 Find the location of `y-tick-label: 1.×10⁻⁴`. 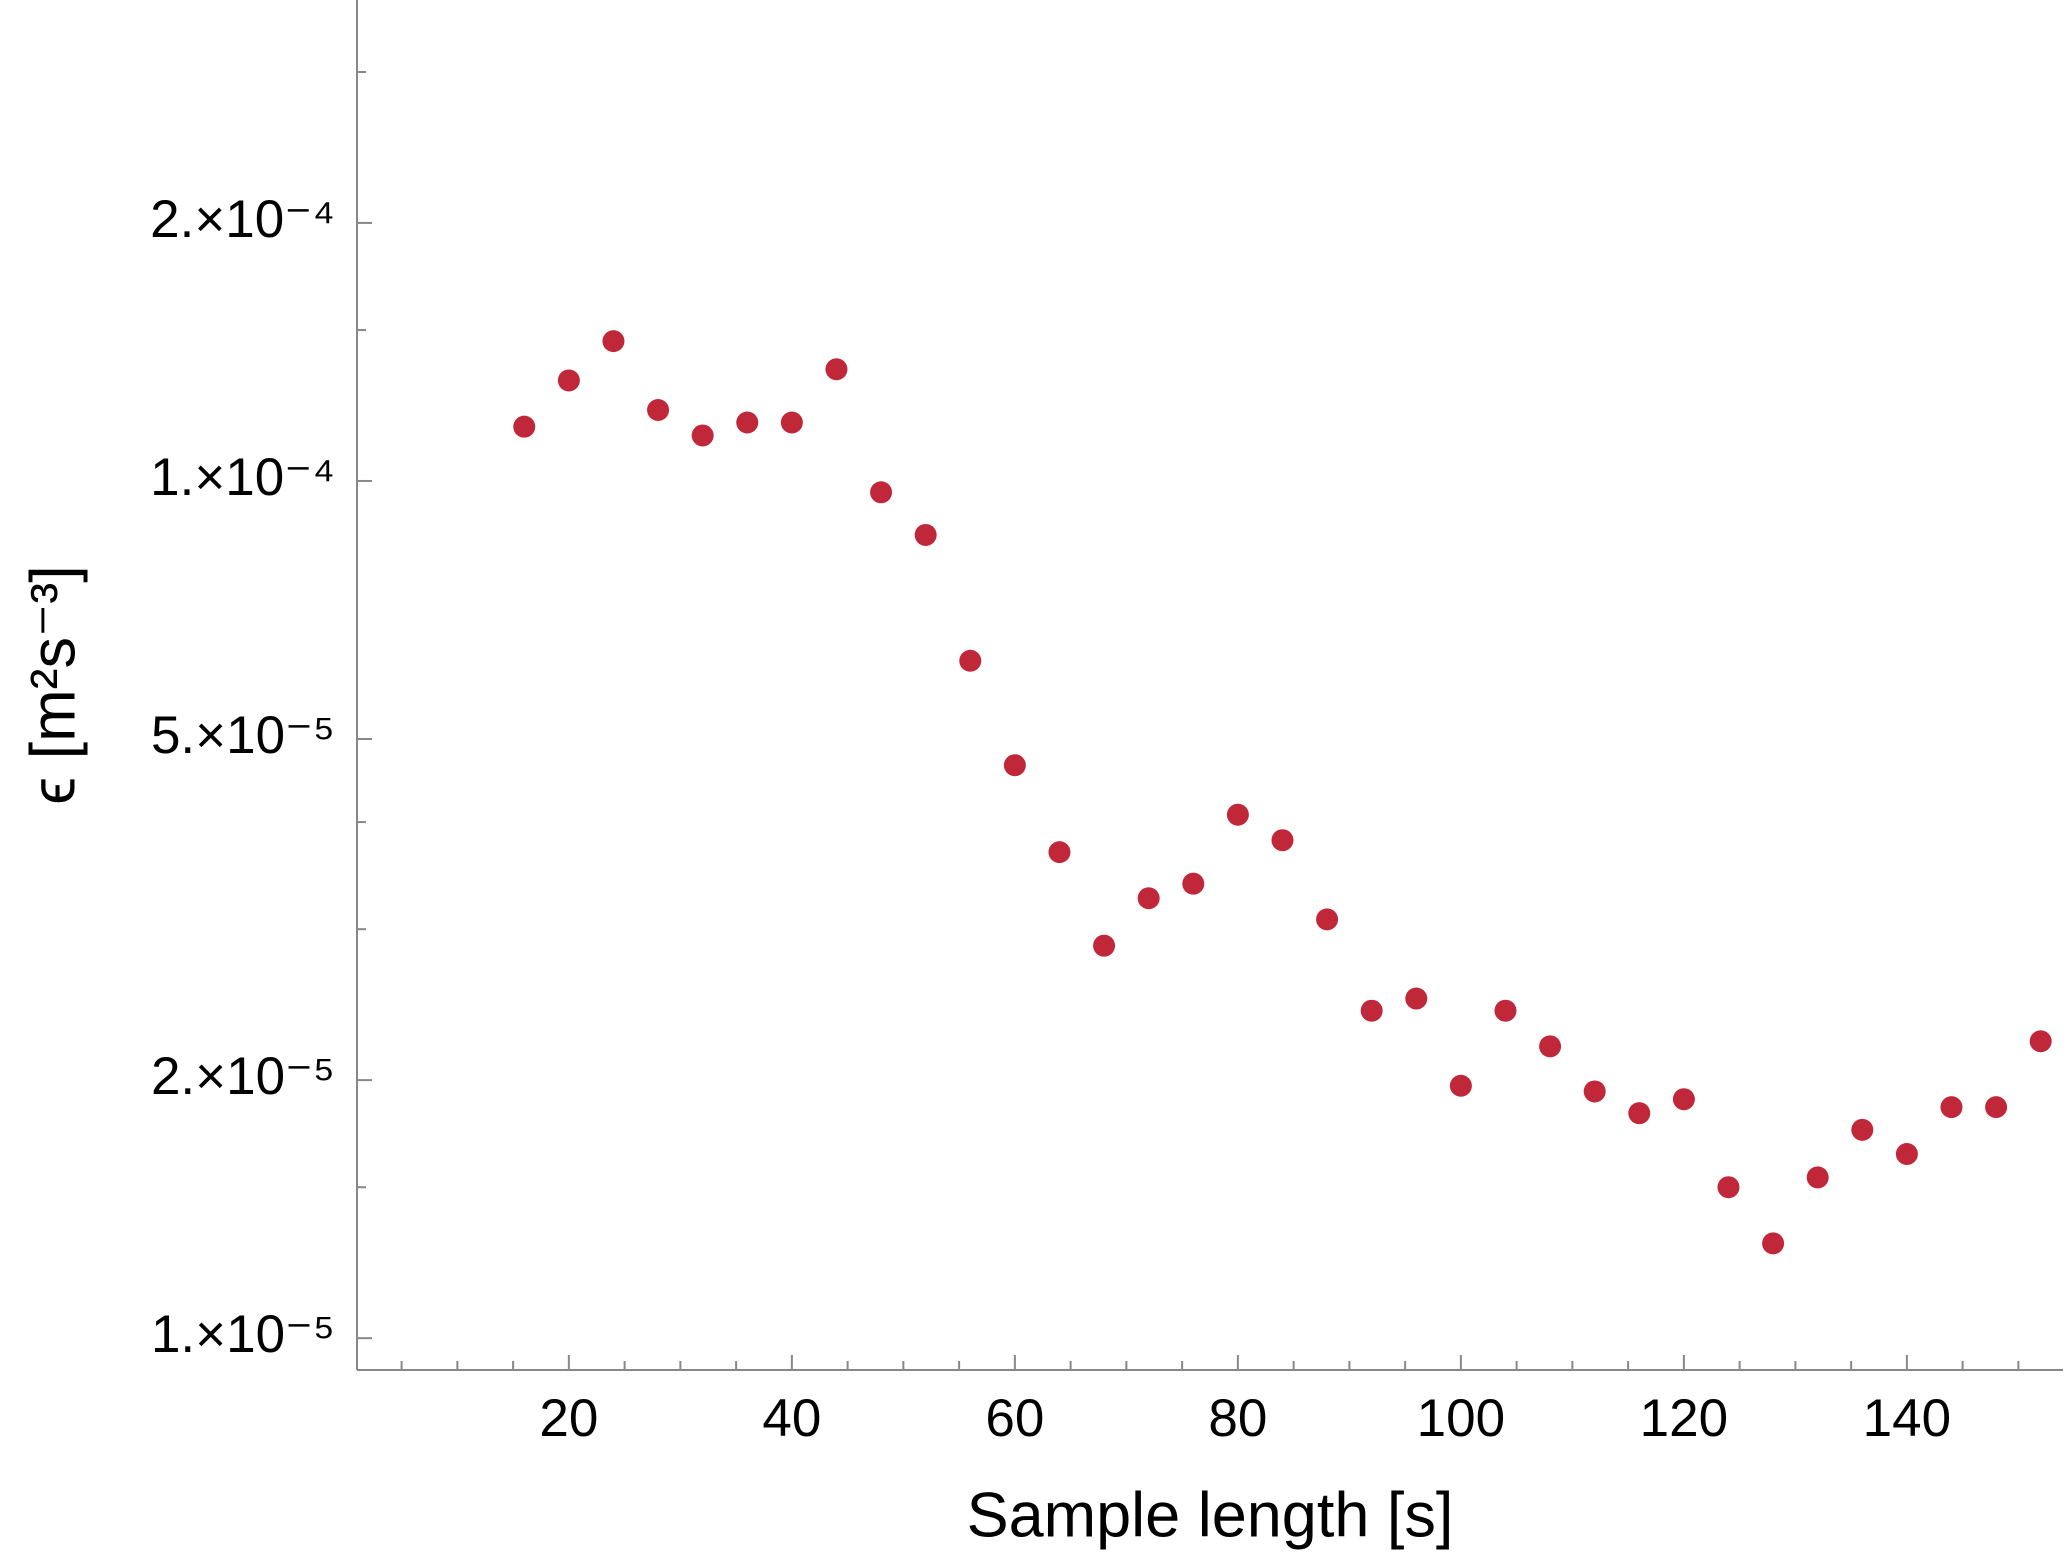

y-tick-label: 1.×10⁻⁴ is located at coordinates (242, 477).